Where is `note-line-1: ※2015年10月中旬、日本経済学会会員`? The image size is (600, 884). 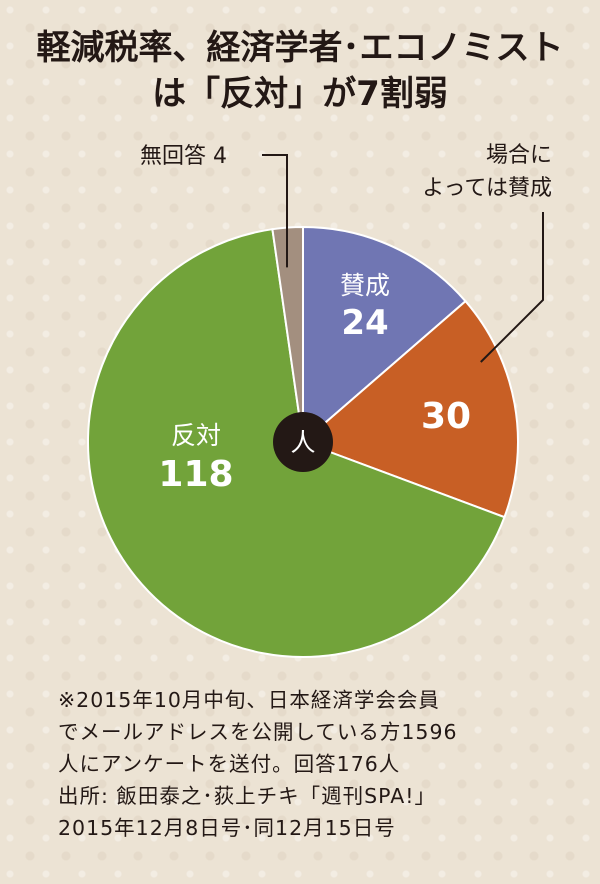 note-line-1: ※2015年10月中旬、日本経済学会会員 is located at coordinates (249, 700).